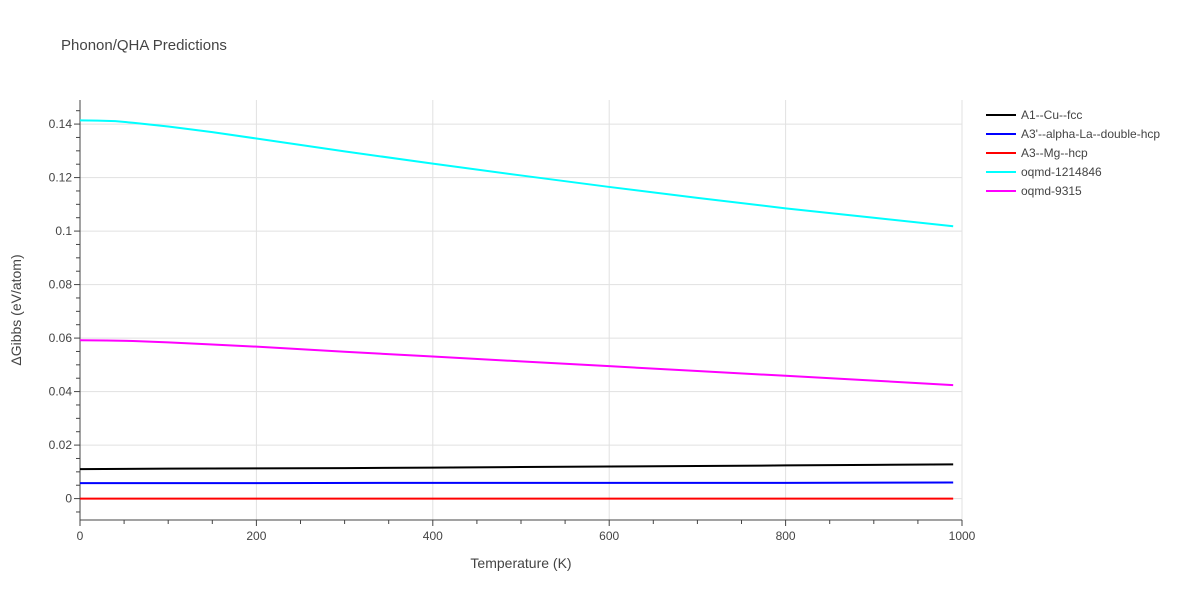 This screenshot has height=605, width=1200. What do you see at coordinates (80, 536) in the screenshot?
I see `x-tick-label: 0` at bounding box center [80, 536].